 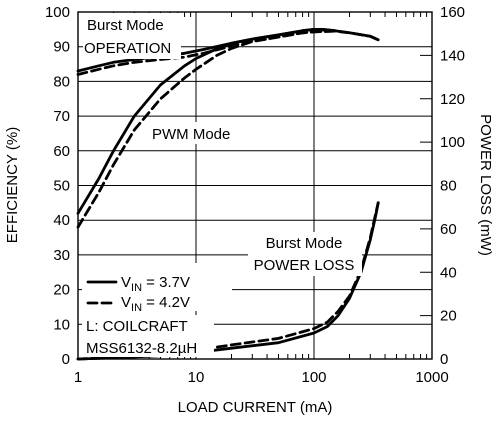 I want to click on annotation-pwm-mode-bg, so click(x=190, y=133).